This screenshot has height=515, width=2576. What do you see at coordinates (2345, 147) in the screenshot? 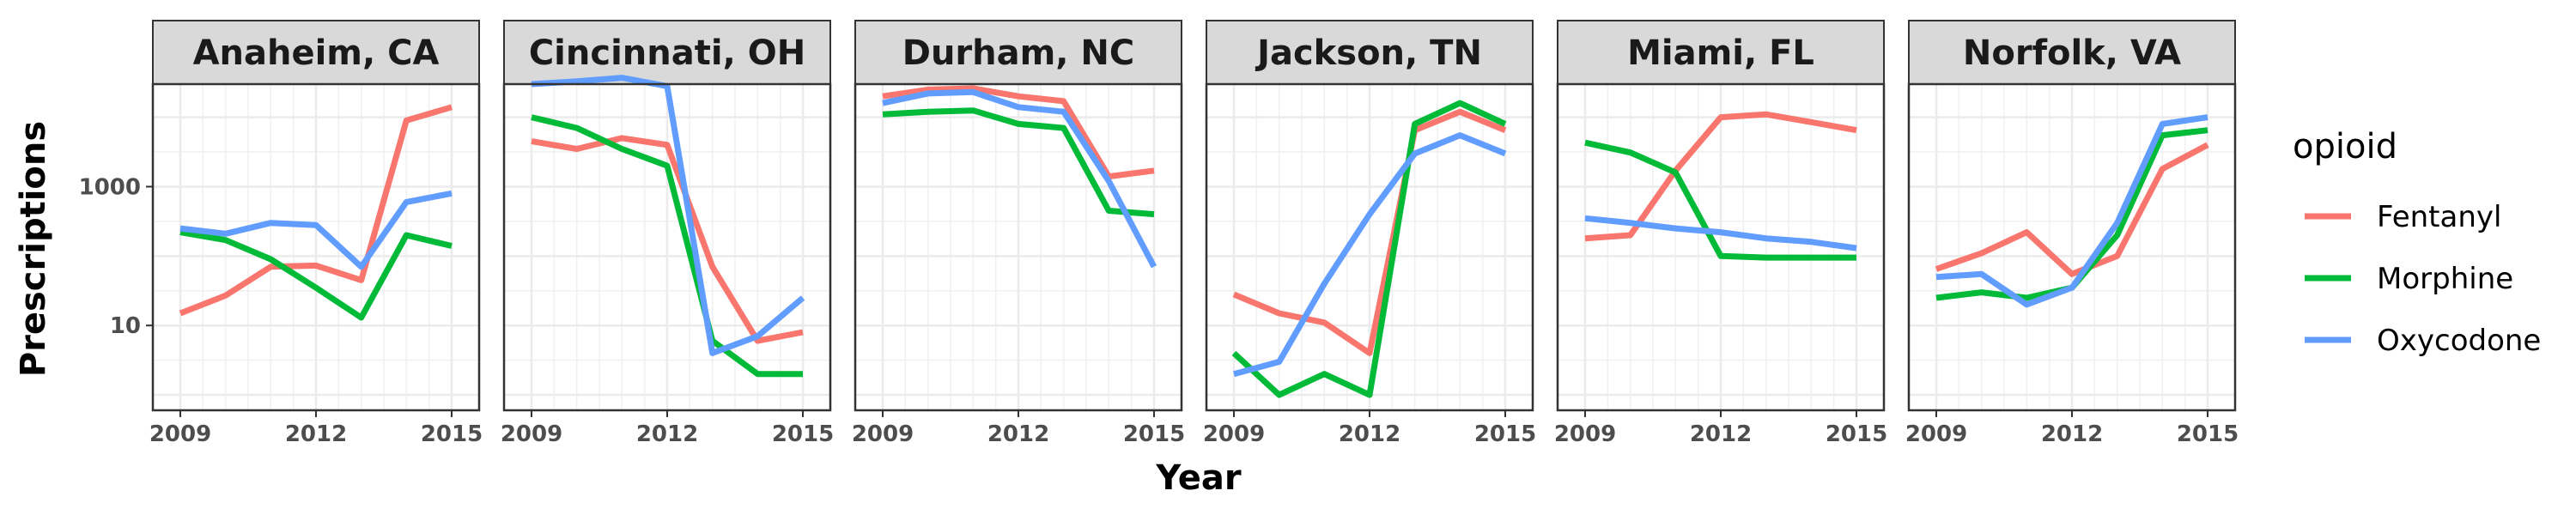
I see `legend-title: opioid` at bounding box center [2345, 147].